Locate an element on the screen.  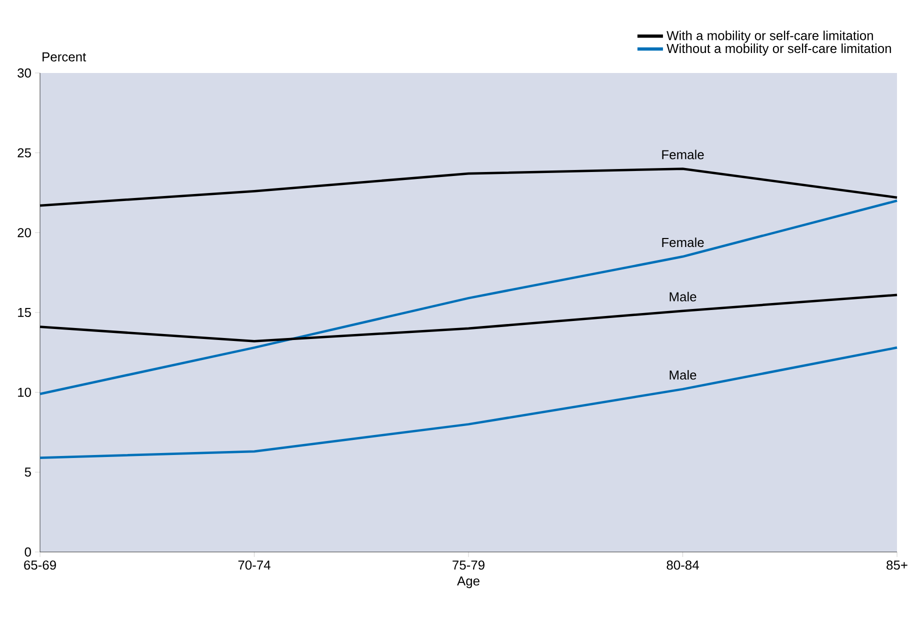
y-tick-label: 0 is located at coordinates (27, 552).